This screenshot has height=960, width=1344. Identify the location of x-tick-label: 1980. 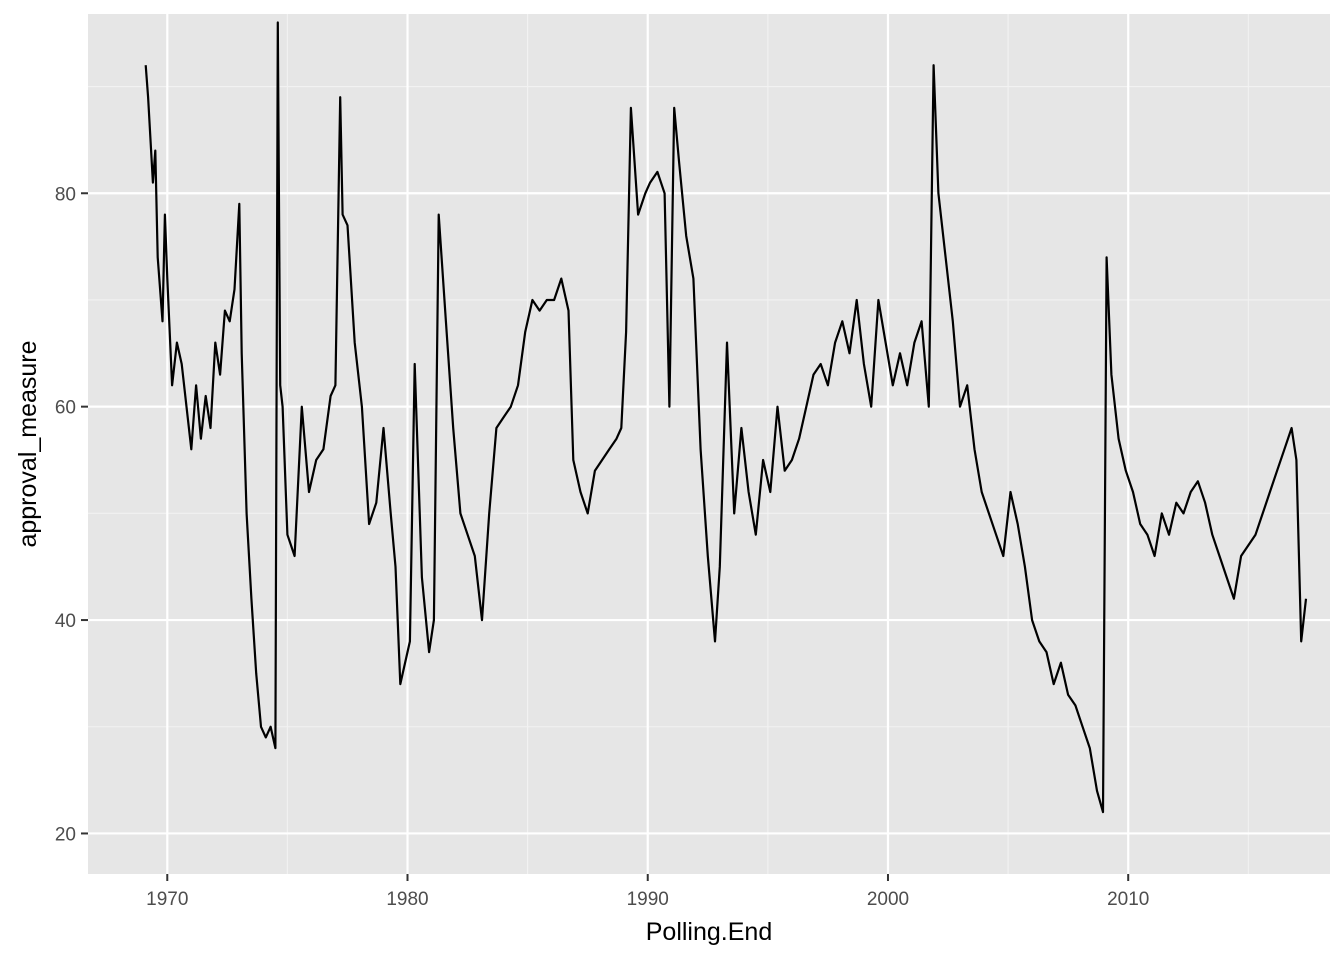
(407, 899).